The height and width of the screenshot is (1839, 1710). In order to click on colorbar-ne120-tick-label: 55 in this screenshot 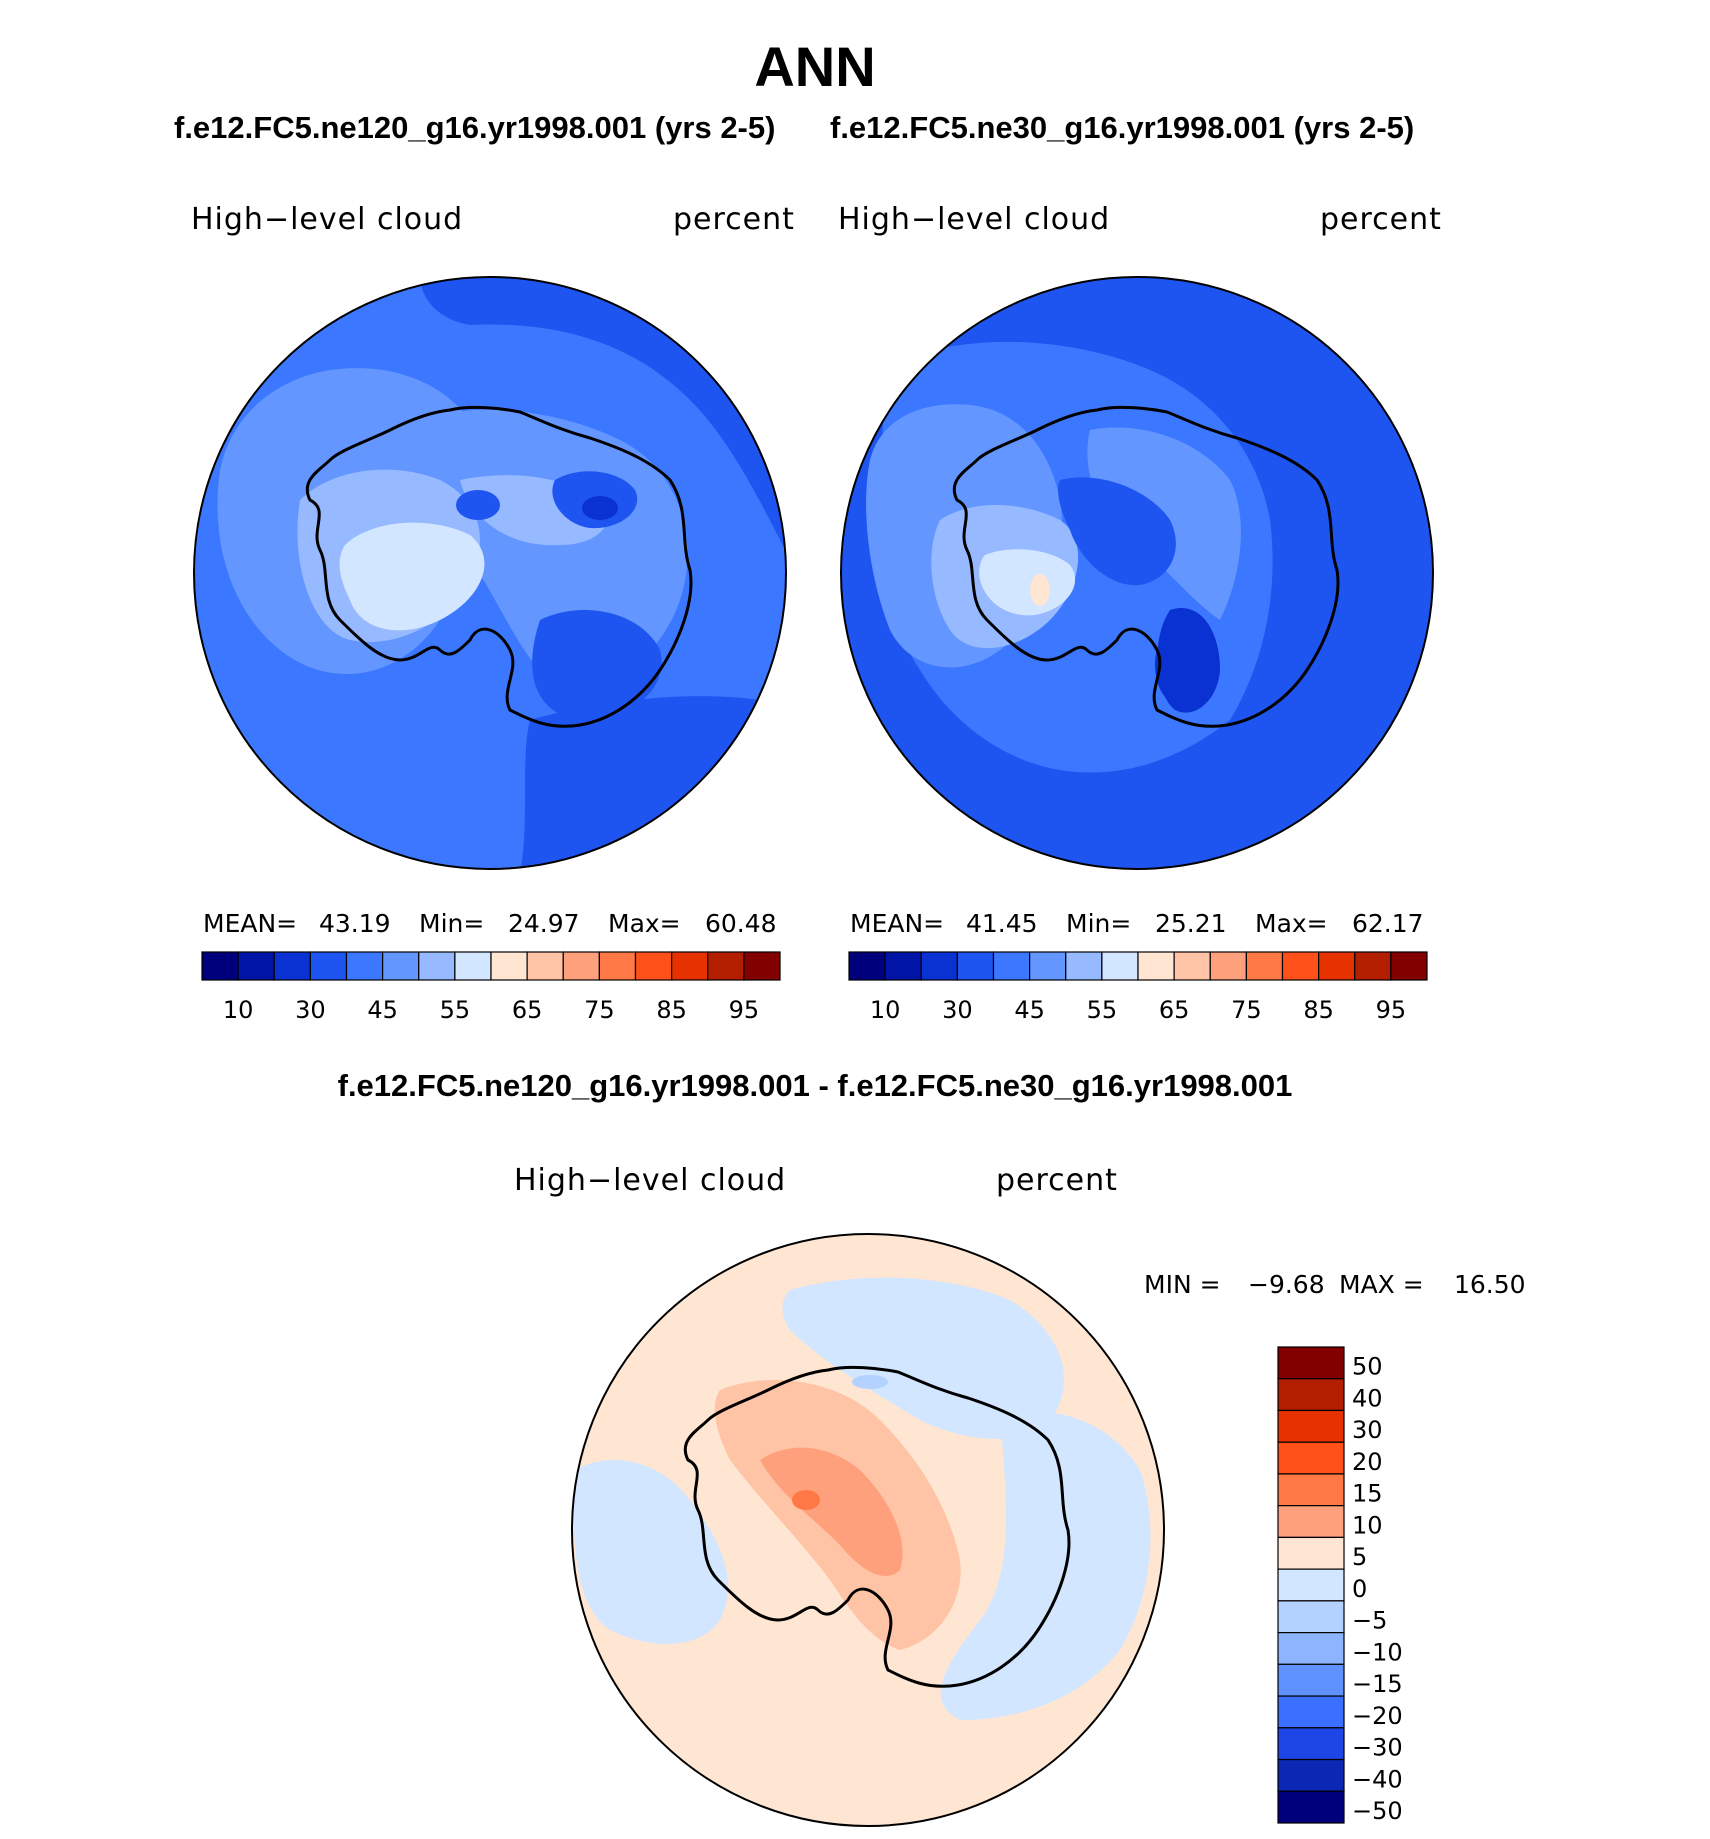, I will do `click(455, 1010)`.